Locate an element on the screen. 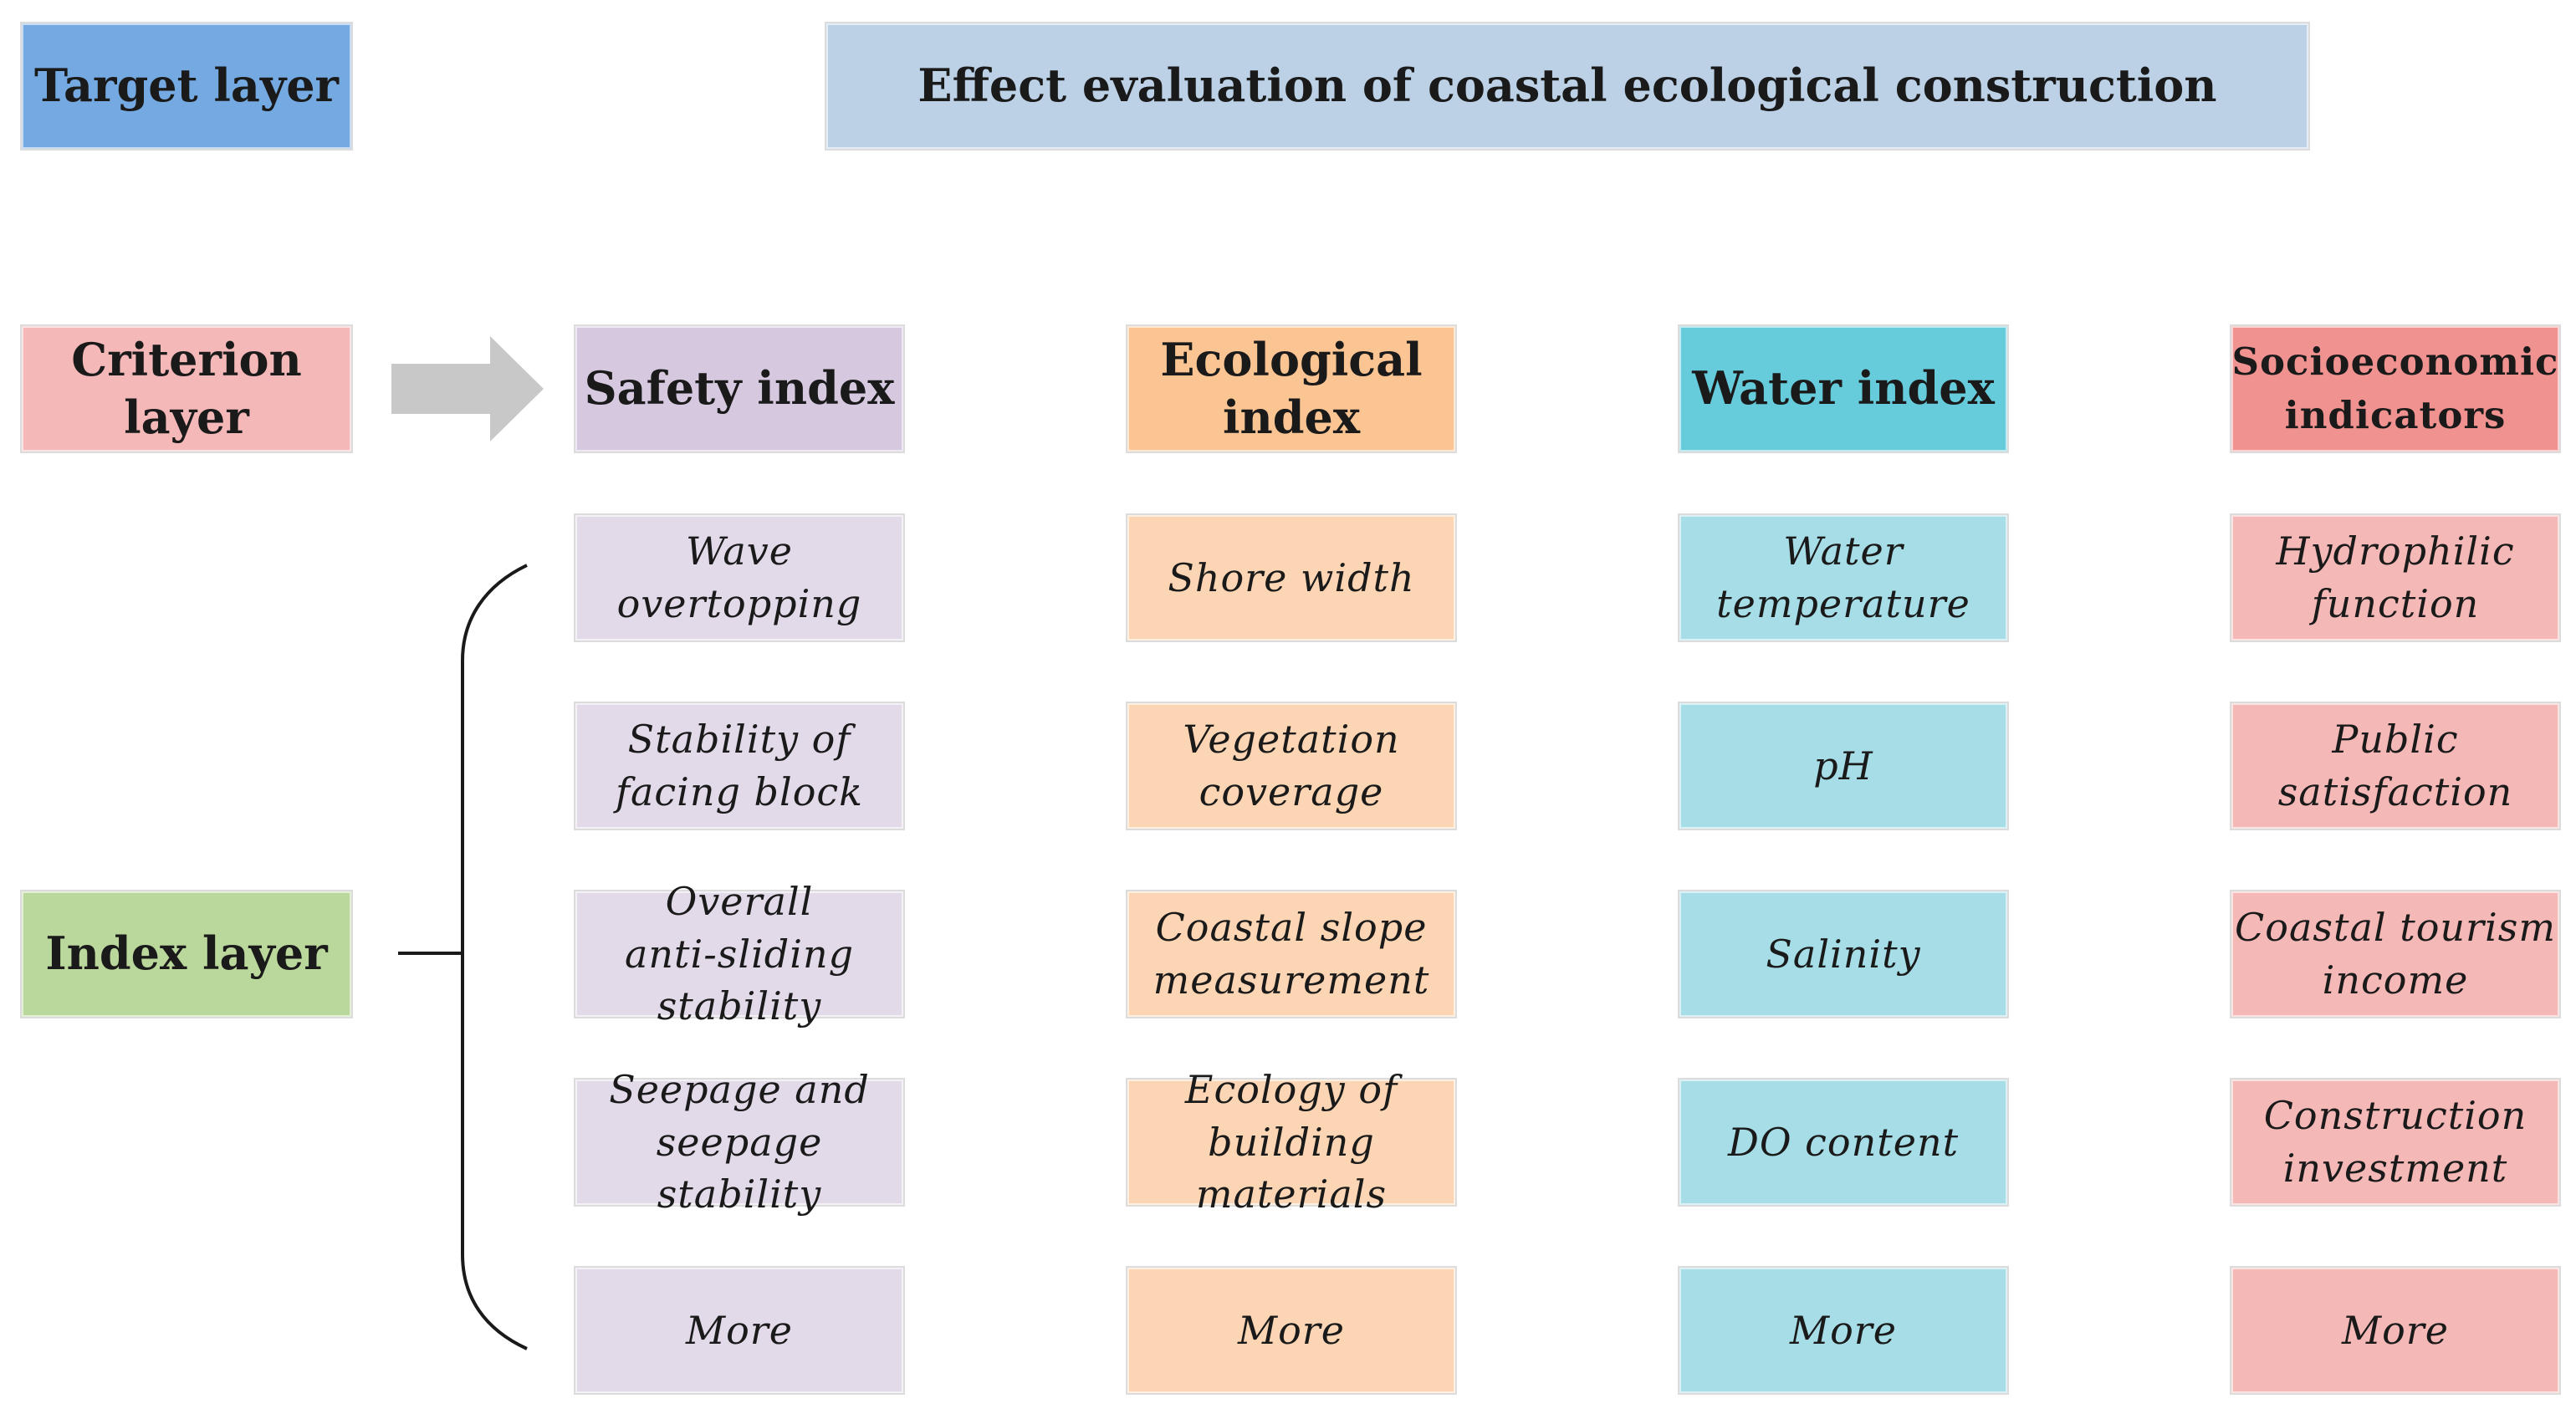  criterion-ecological-index: Ecological index is located at coordinates (1291, 389).